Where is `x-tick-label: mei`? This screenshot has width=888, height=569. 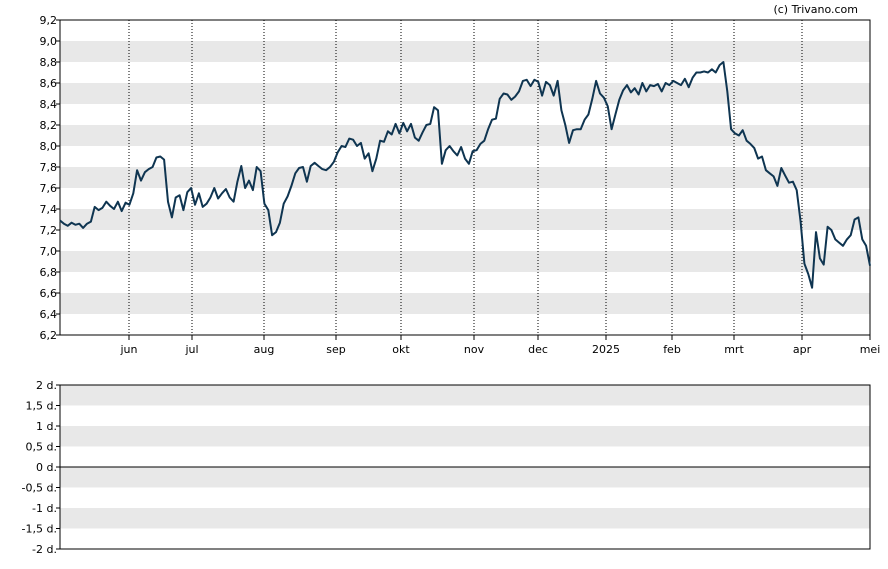 x-tick-label: mei is located at coordinates (870, 349).